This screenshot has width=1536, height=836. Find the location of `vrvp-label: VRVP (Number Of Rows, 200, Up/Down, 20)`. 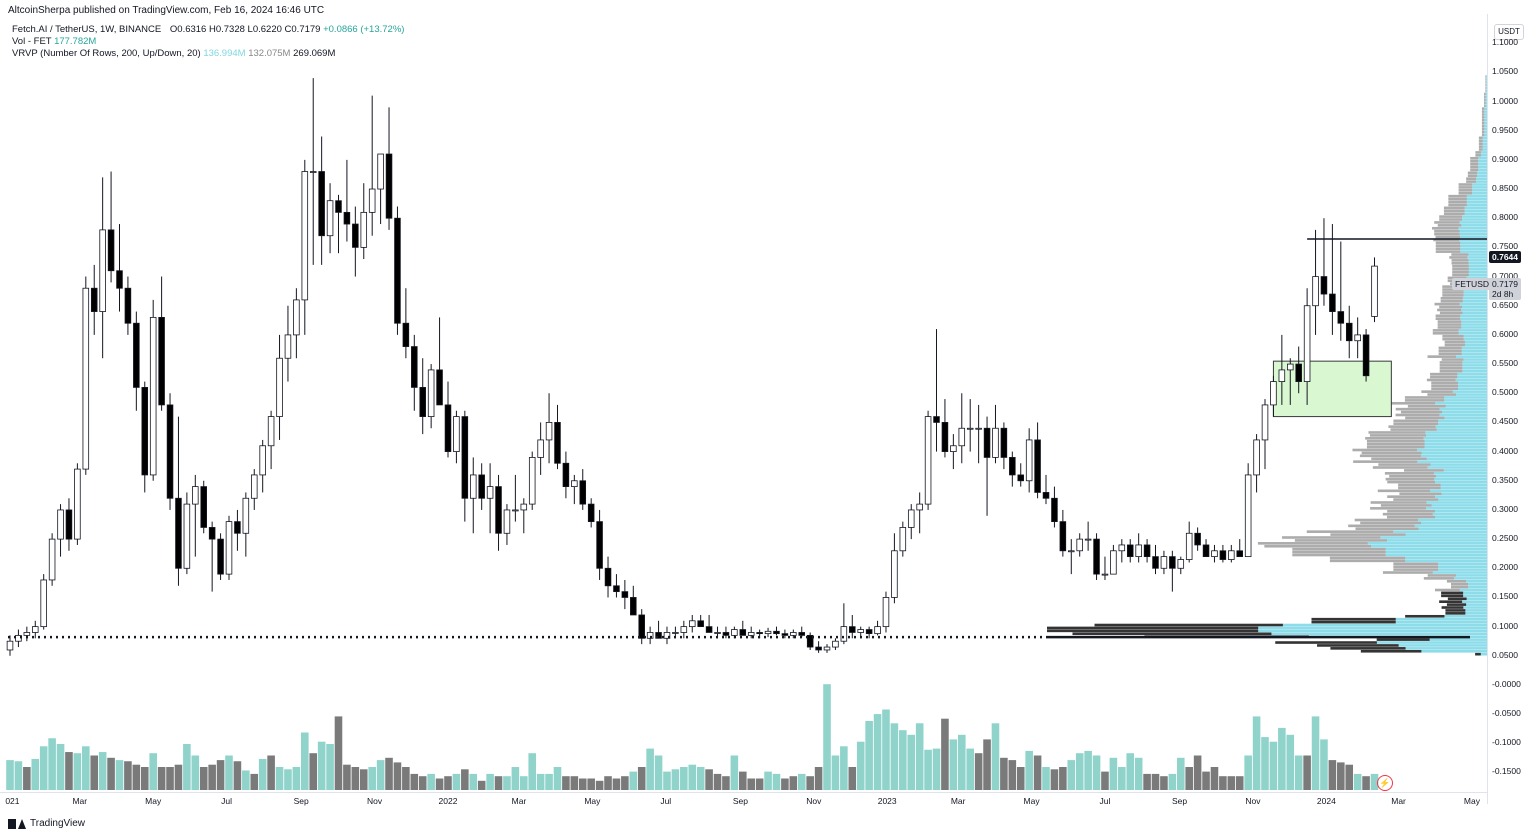

vrvp-label: VRVP (Number Of Rows, 200, Up/Down, 20) is located at coordinates (106, 53).